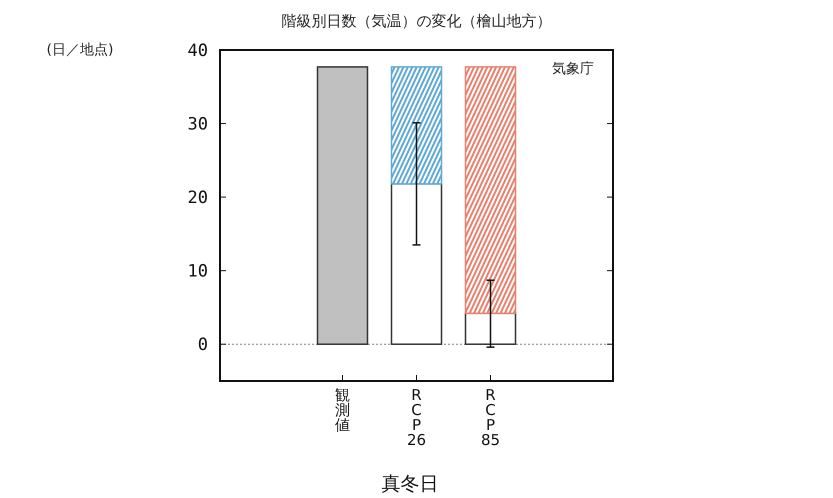 This screenshot has height=498, width=833. I want to click on x-tick-label: 観測値, so click(342, 410).